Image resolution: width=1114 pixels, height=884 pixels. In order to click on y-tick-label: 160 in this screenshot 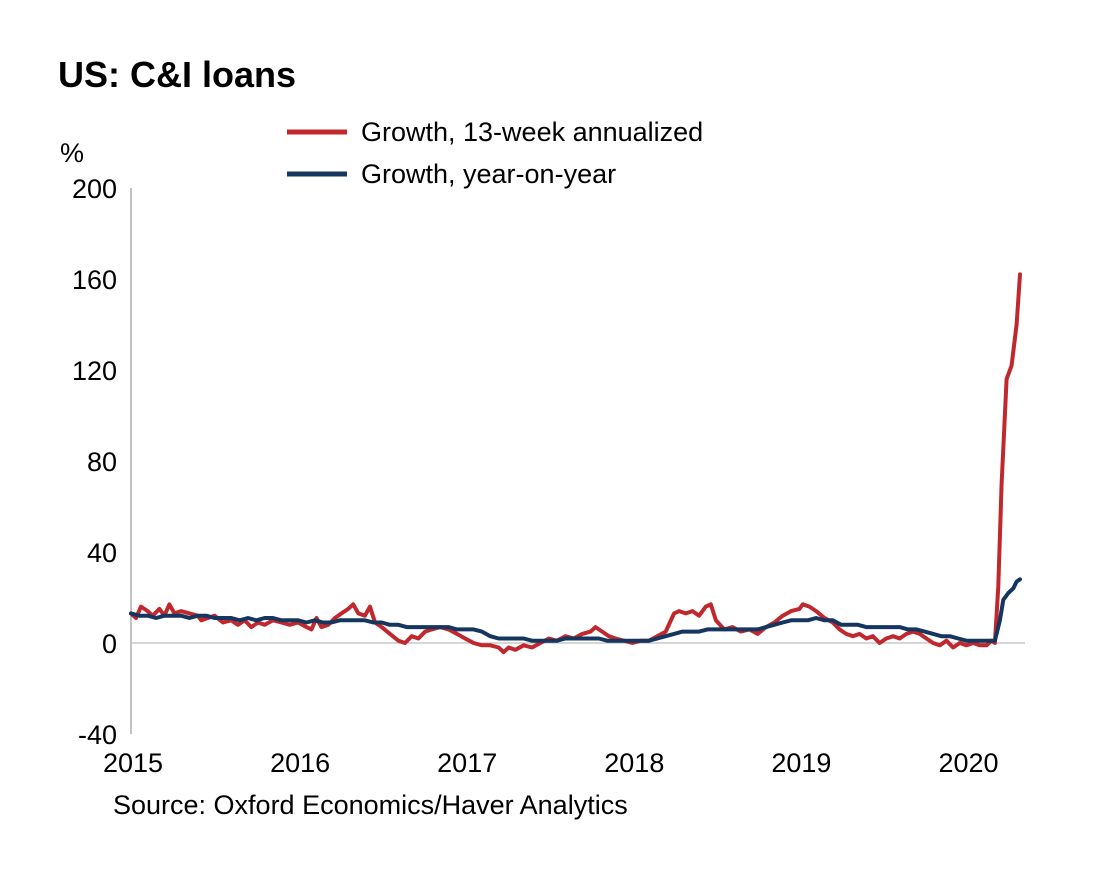, I will do `click(94, 280)`.